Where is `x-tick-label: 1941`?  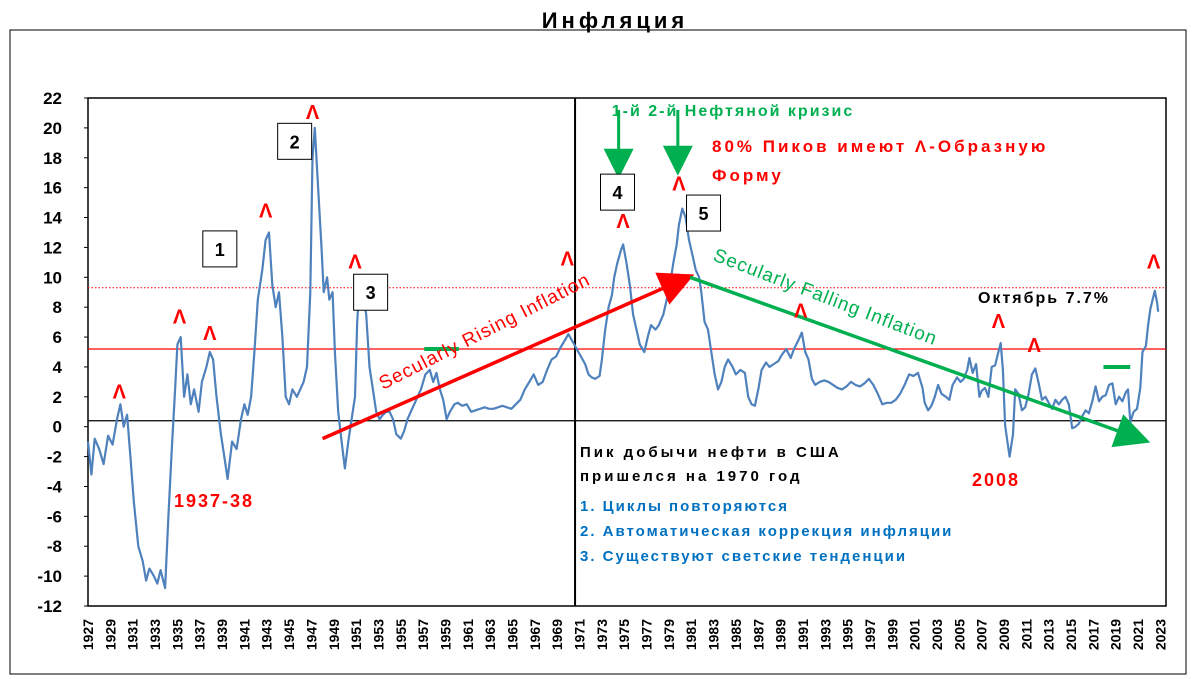
x-tick-label: 1941 is located at coordinates (244, 634).